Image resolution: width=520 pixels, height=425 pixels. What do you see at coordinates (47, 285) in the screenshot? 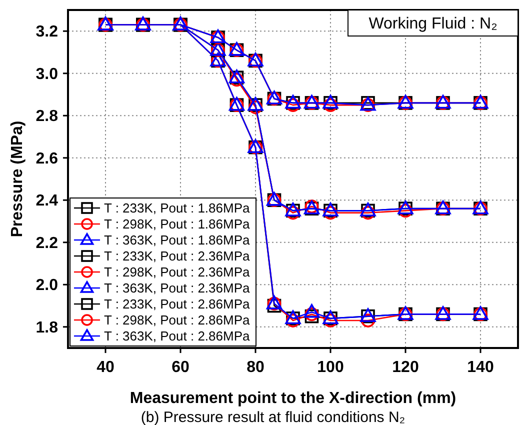
I see `y-tick-label: 2.0` at bounding box center [47, 285].